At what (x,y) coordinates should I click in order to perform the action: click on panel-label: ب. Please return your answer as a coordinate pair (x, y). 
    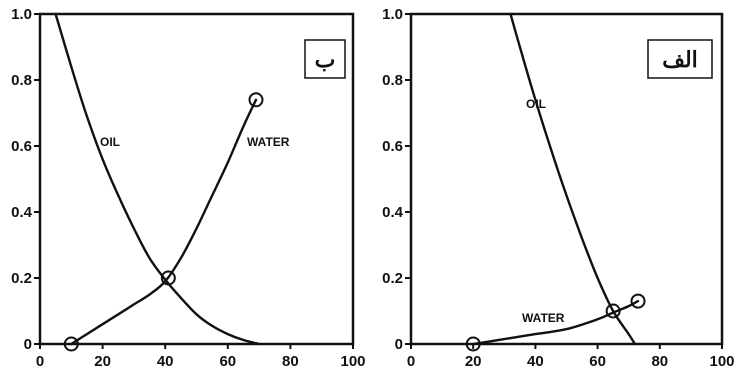
    Looking at the image, I should click on (325, 59).